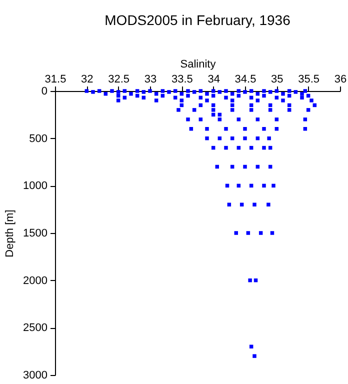 This screenshot has height=384, width=348. I want to click on x-tick-label: 35.5, so click(309, 80).